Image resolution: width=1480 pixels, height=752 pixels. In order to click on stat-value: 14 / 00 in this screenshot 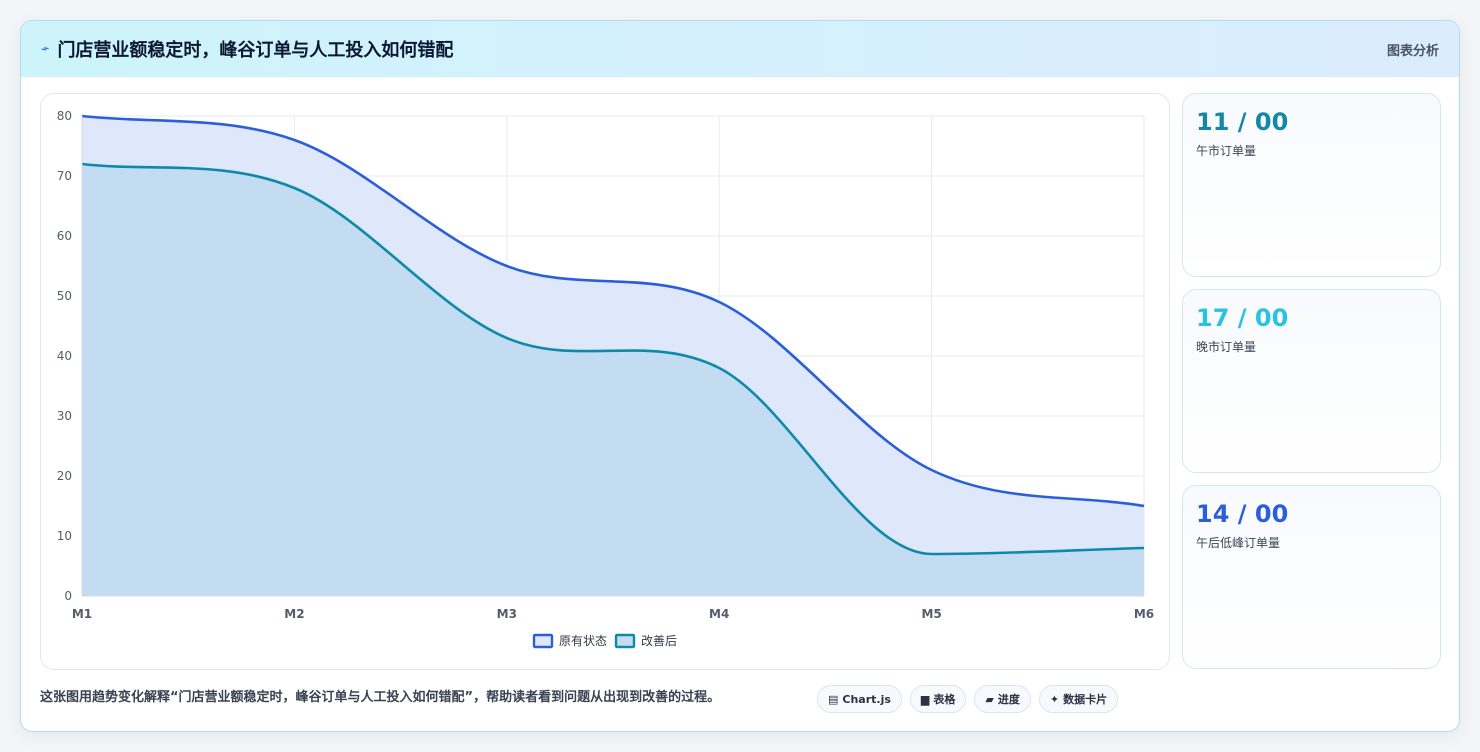, I will do `click(1242, 514)`.